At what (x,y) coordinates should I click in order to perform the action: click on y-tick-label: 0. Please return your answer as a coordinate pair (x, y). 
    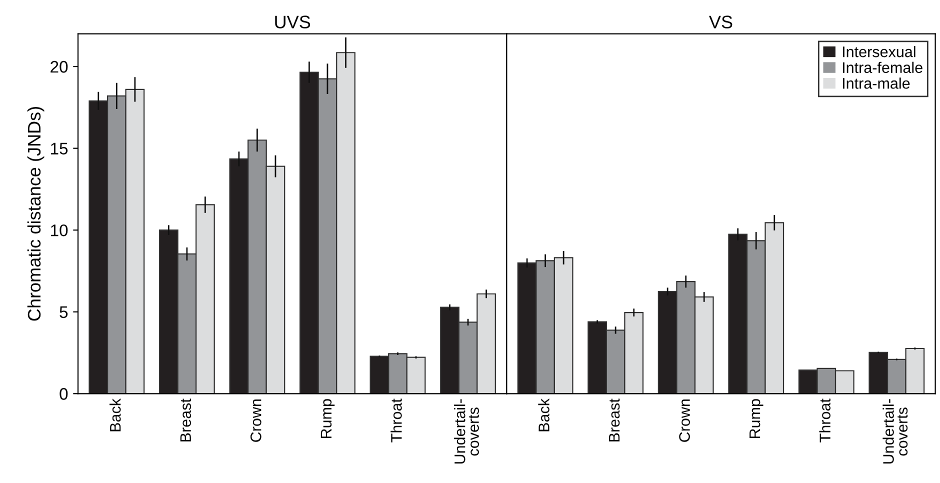
    Looking at the image, I should click on (64, 394).